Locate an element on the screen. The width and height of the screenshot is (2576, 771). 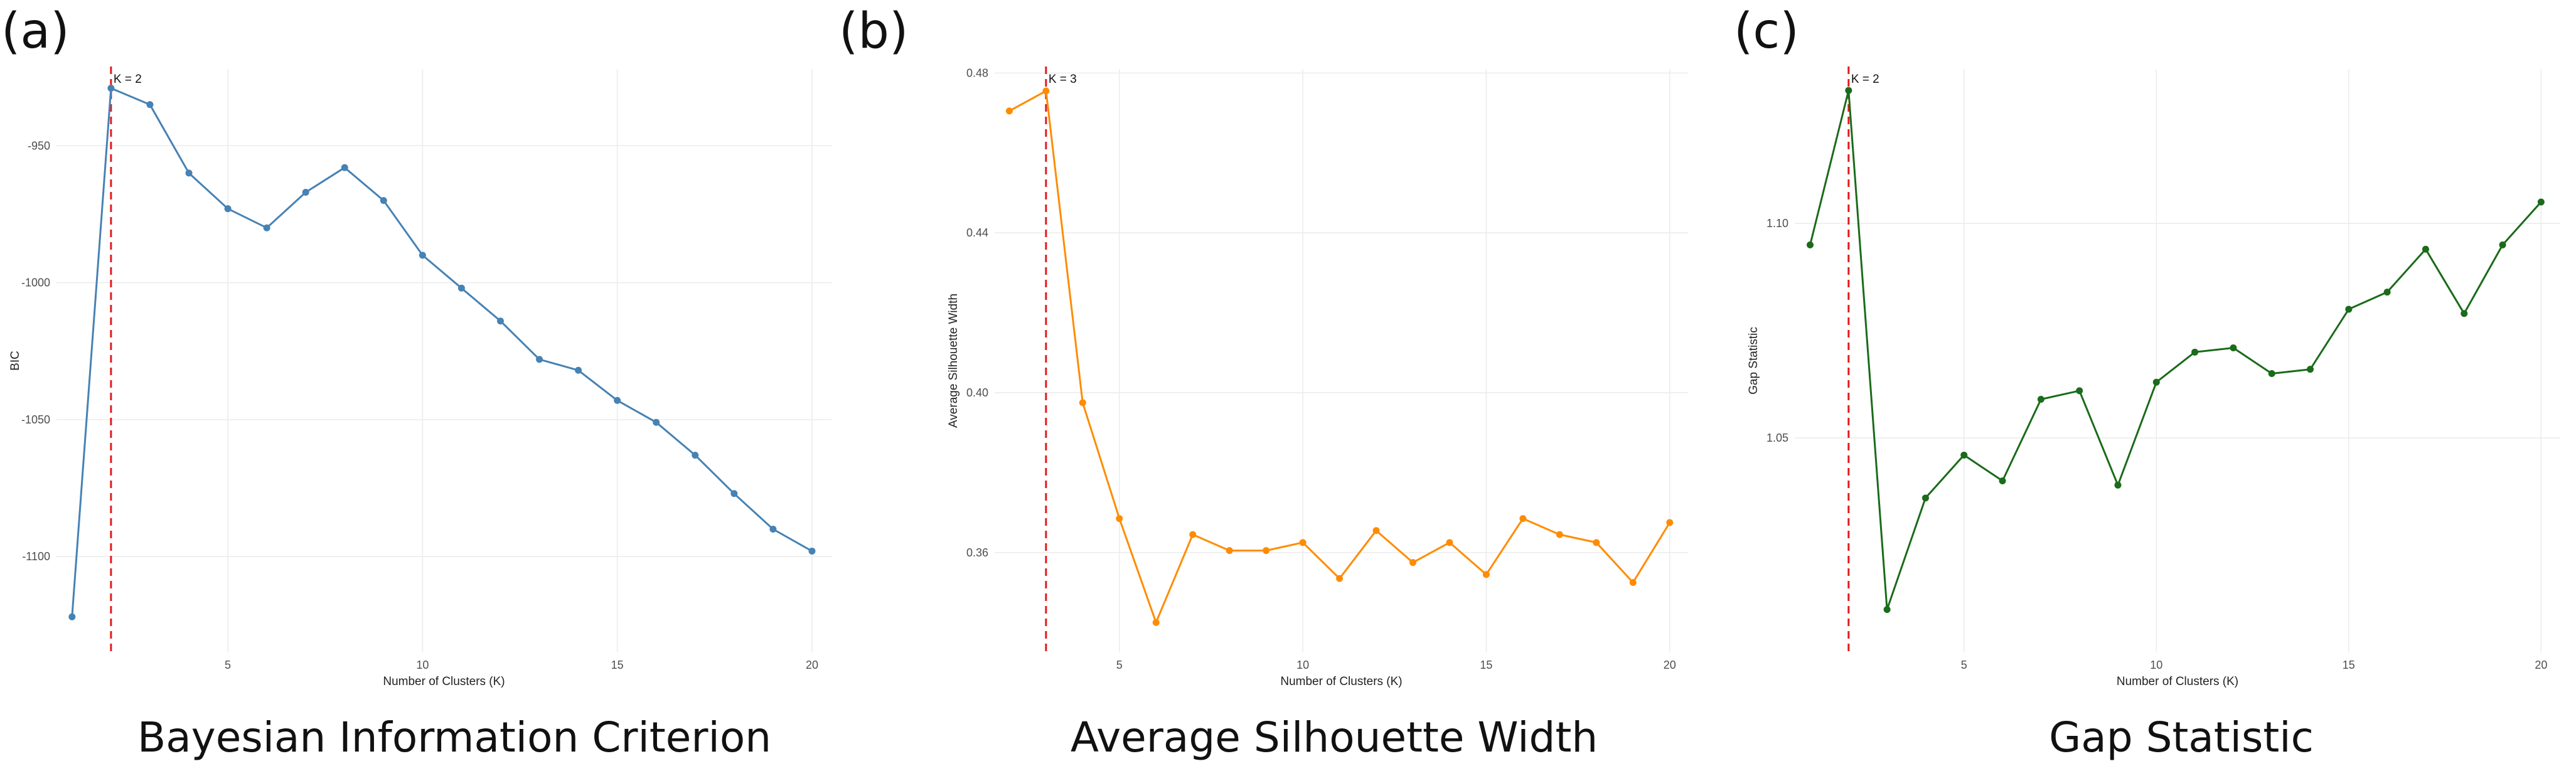
optimal-k-annotation: K = 3 is located at coordinates (1063, 79).